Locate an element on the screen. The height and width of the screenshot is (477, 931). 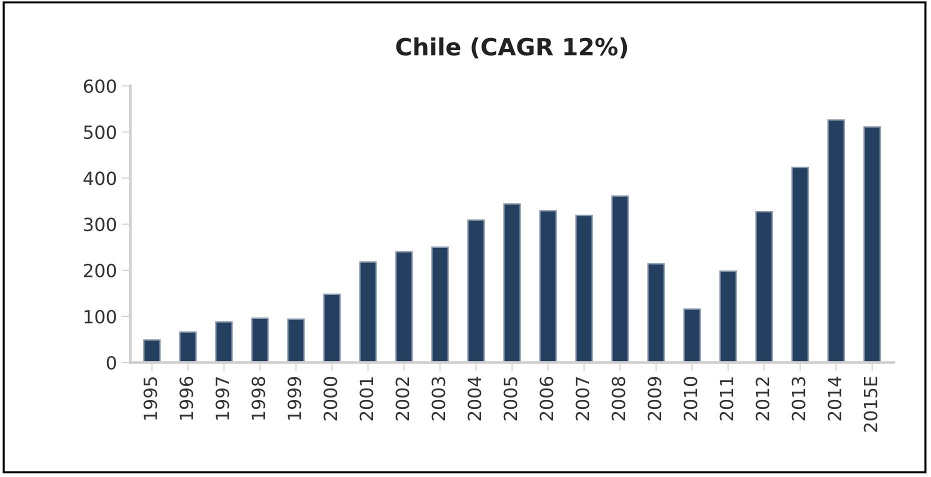
y-tick-label: 500 is located at coordinates (100, 132).